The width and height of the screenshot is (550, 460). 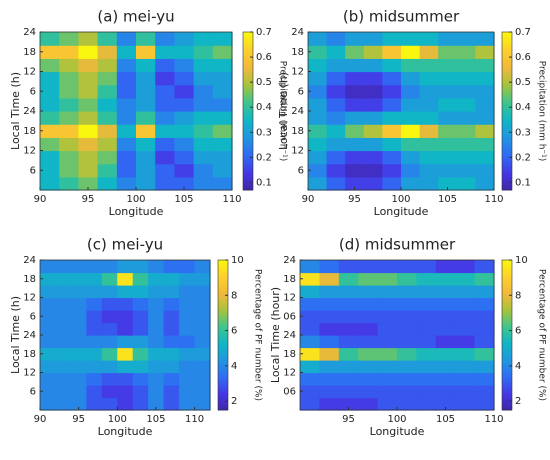 What do you see at coordinates (135, 17) in the screenshot?
I see `chart-title: (a) mei-yu` at bounding box center [135, 17].